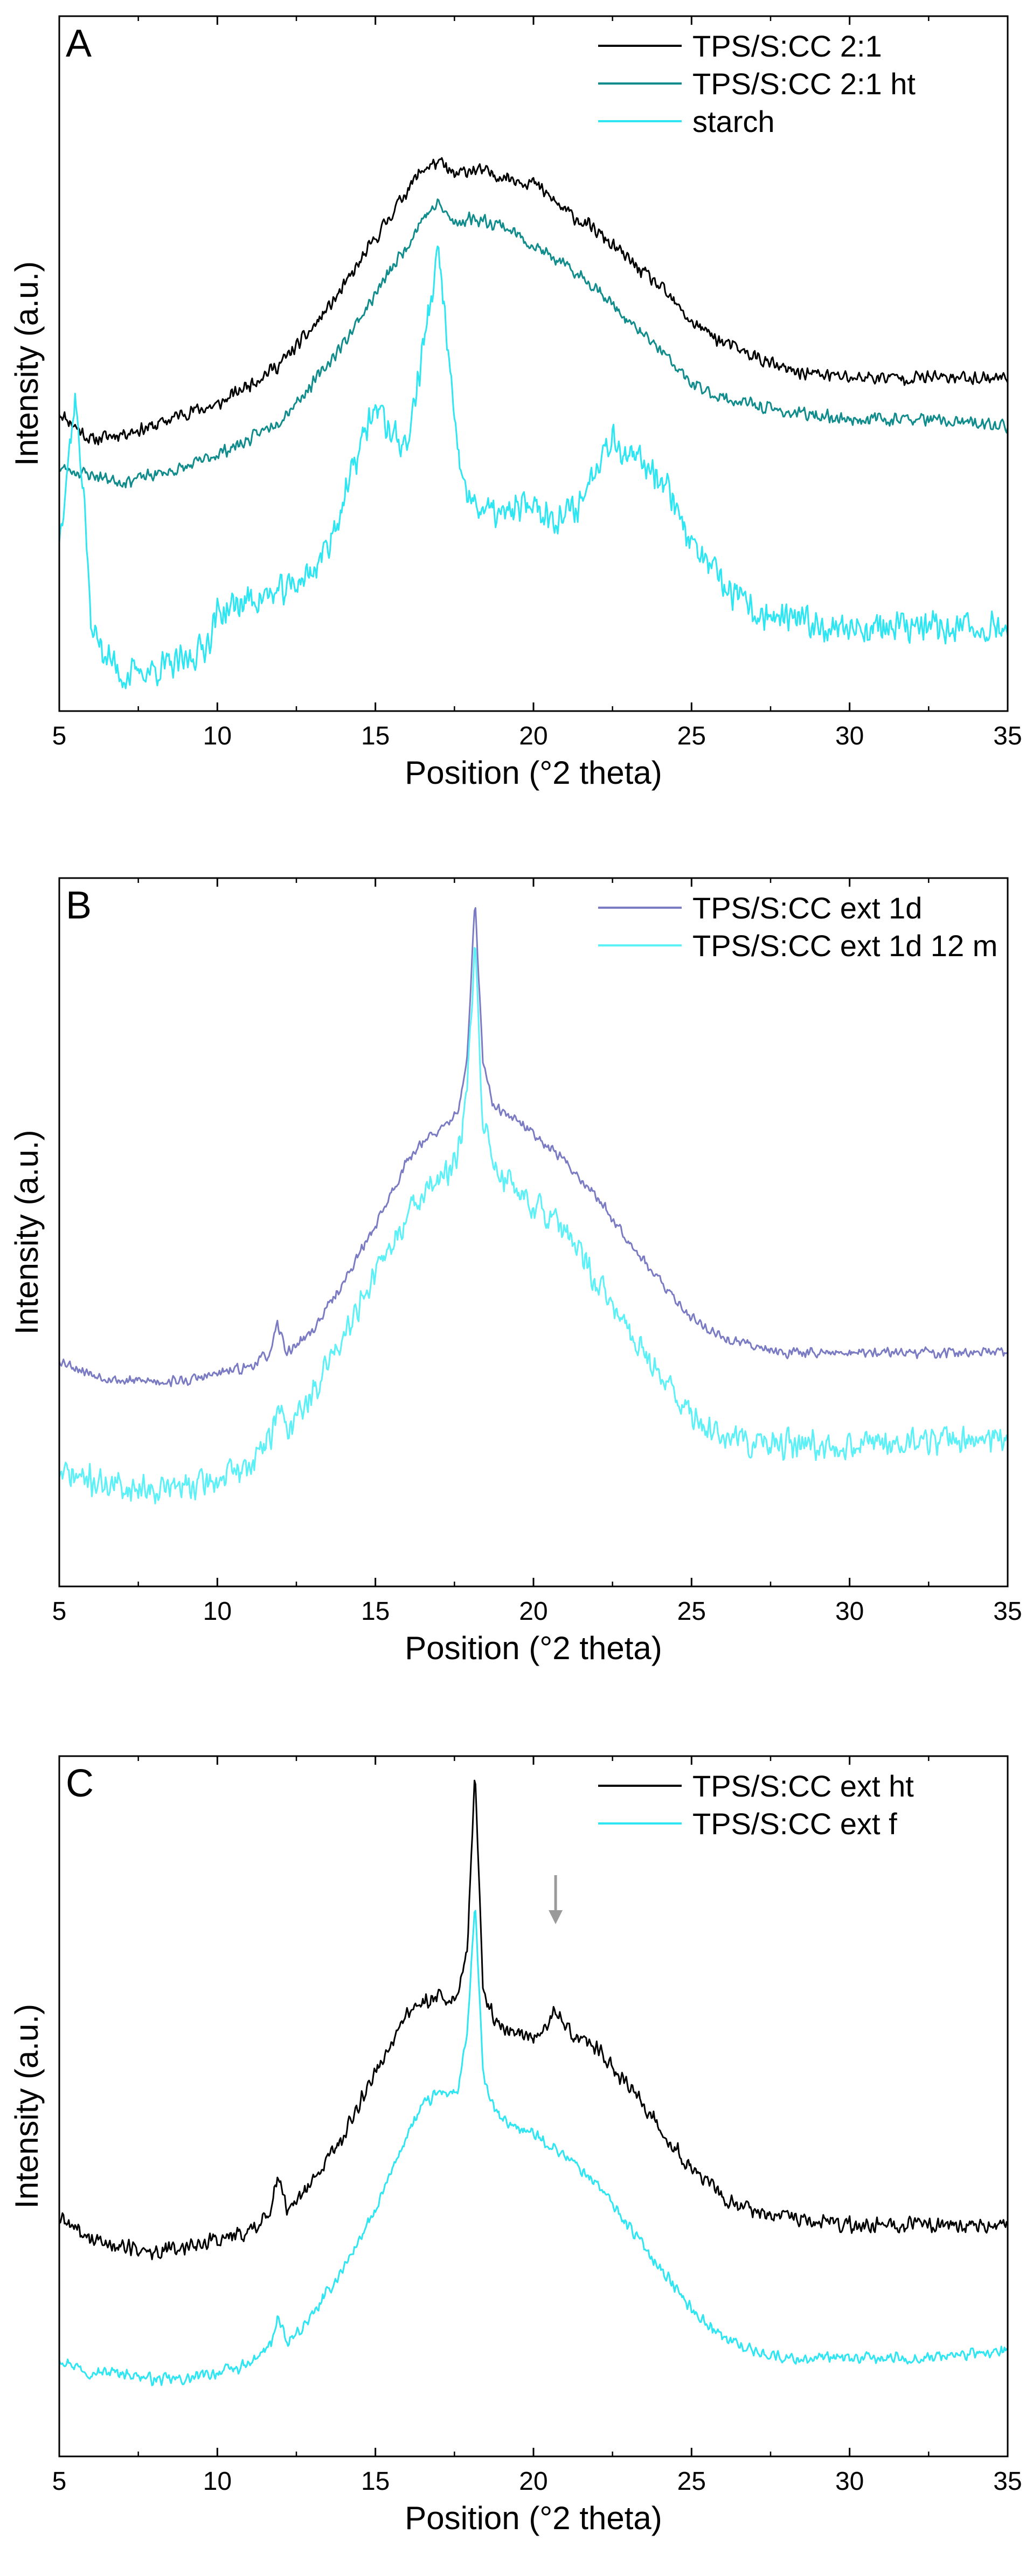 The height and width of the screenshot is (2576, 1033). I want to click on panel-letter: B, so click(79, 905).